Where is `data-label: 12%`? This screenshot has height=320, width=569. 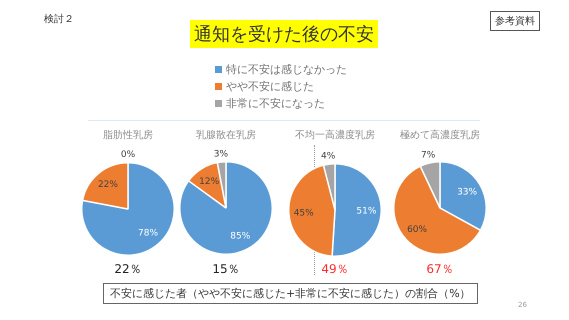
data-label: 12% is located at coordinates (209, 181).